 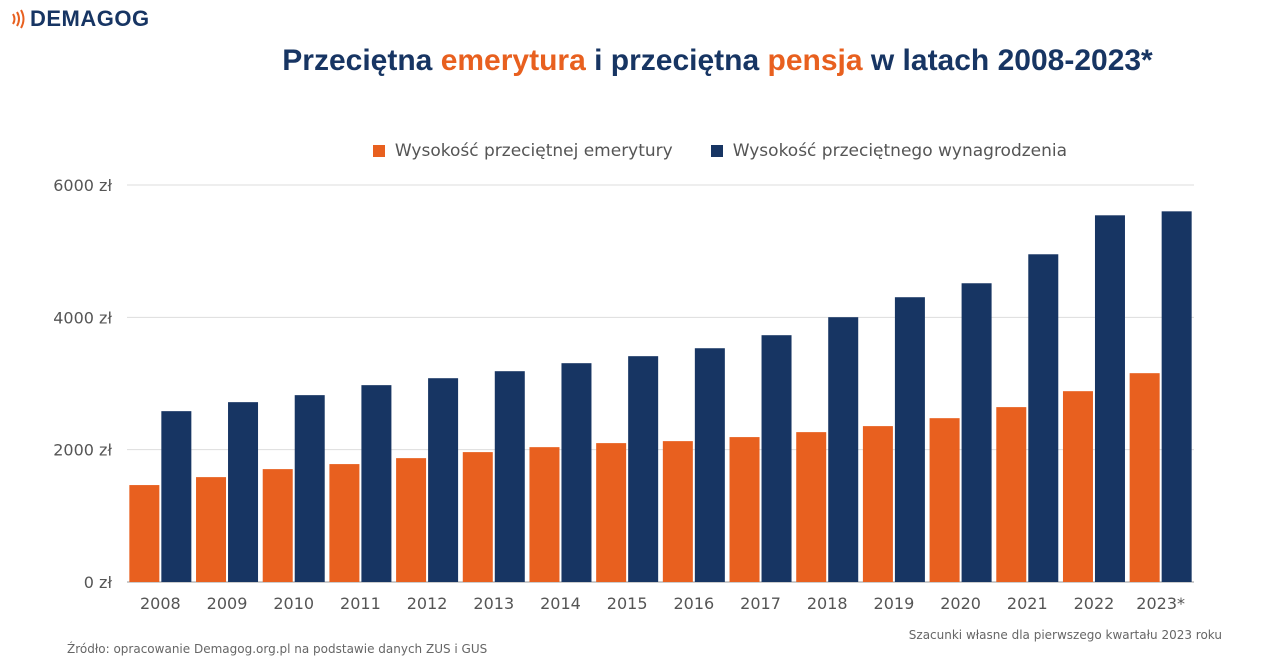 I want to click on x-tick-label: 2020, so click(x=960, y=603).